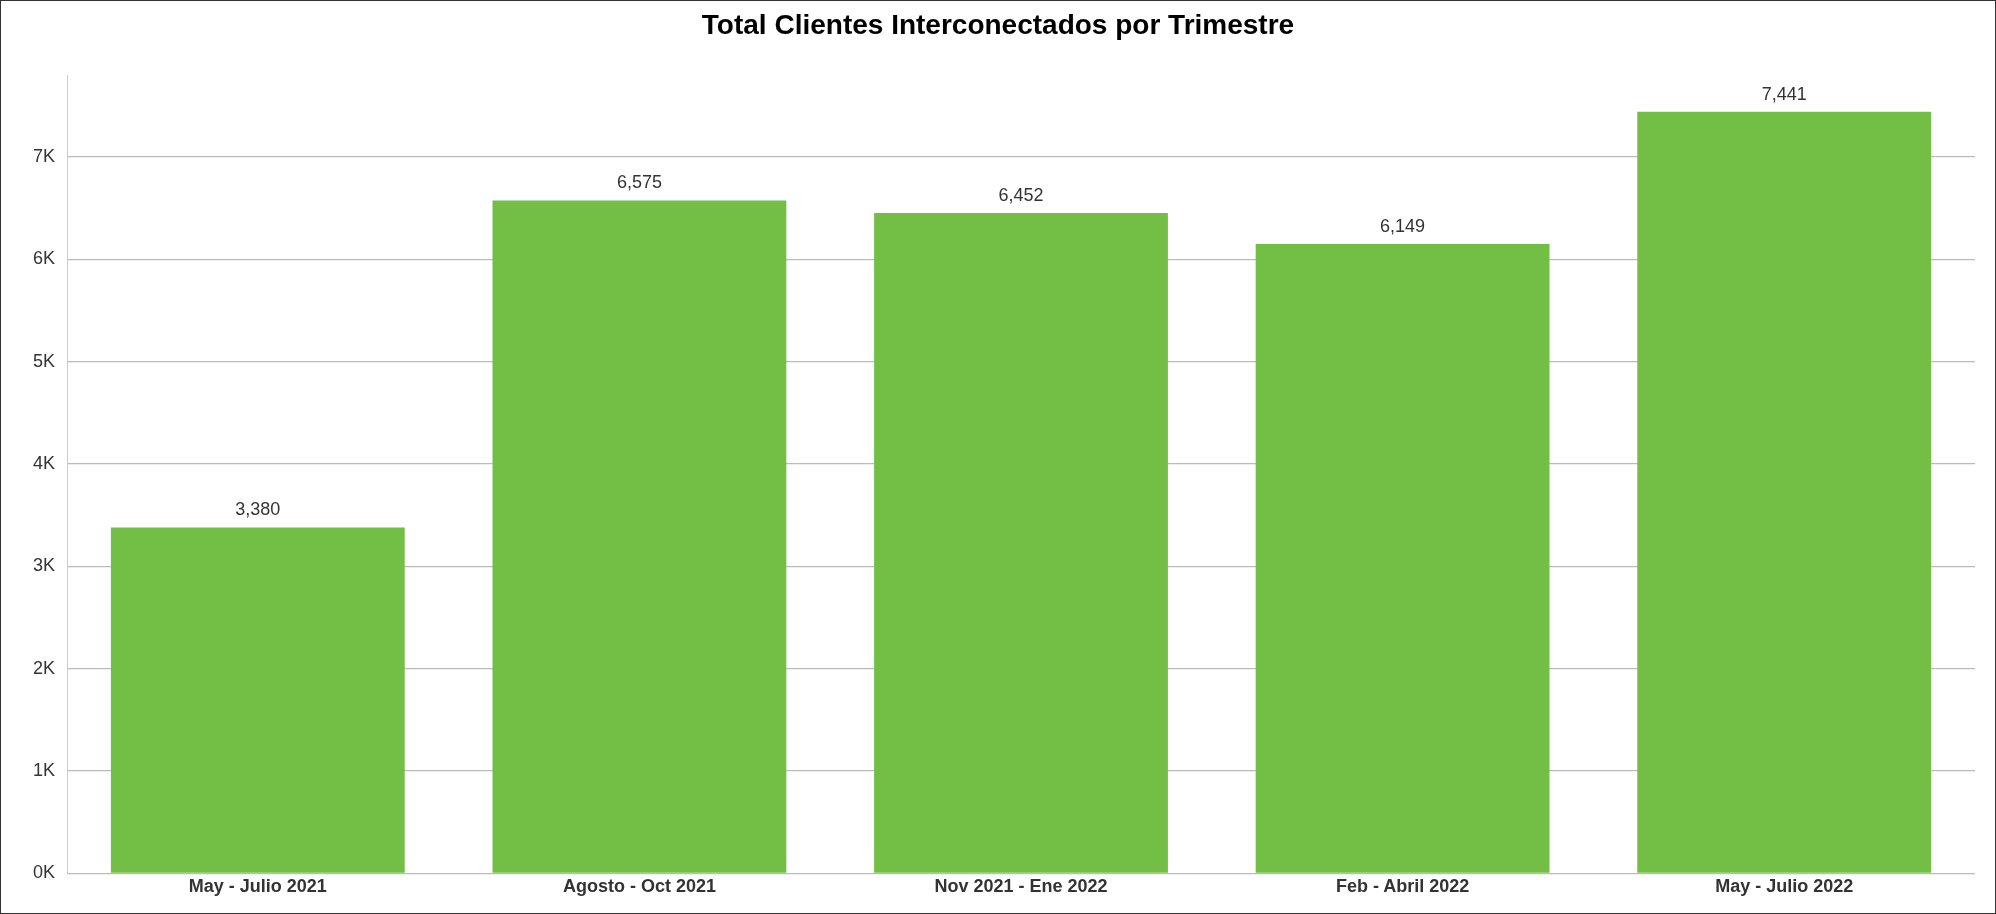 The height and width of the screenshot is (914, 1996). Describe the element at coordinates (44, 667) in the screenshot. I see `y-tick-label: 2K` at that location.